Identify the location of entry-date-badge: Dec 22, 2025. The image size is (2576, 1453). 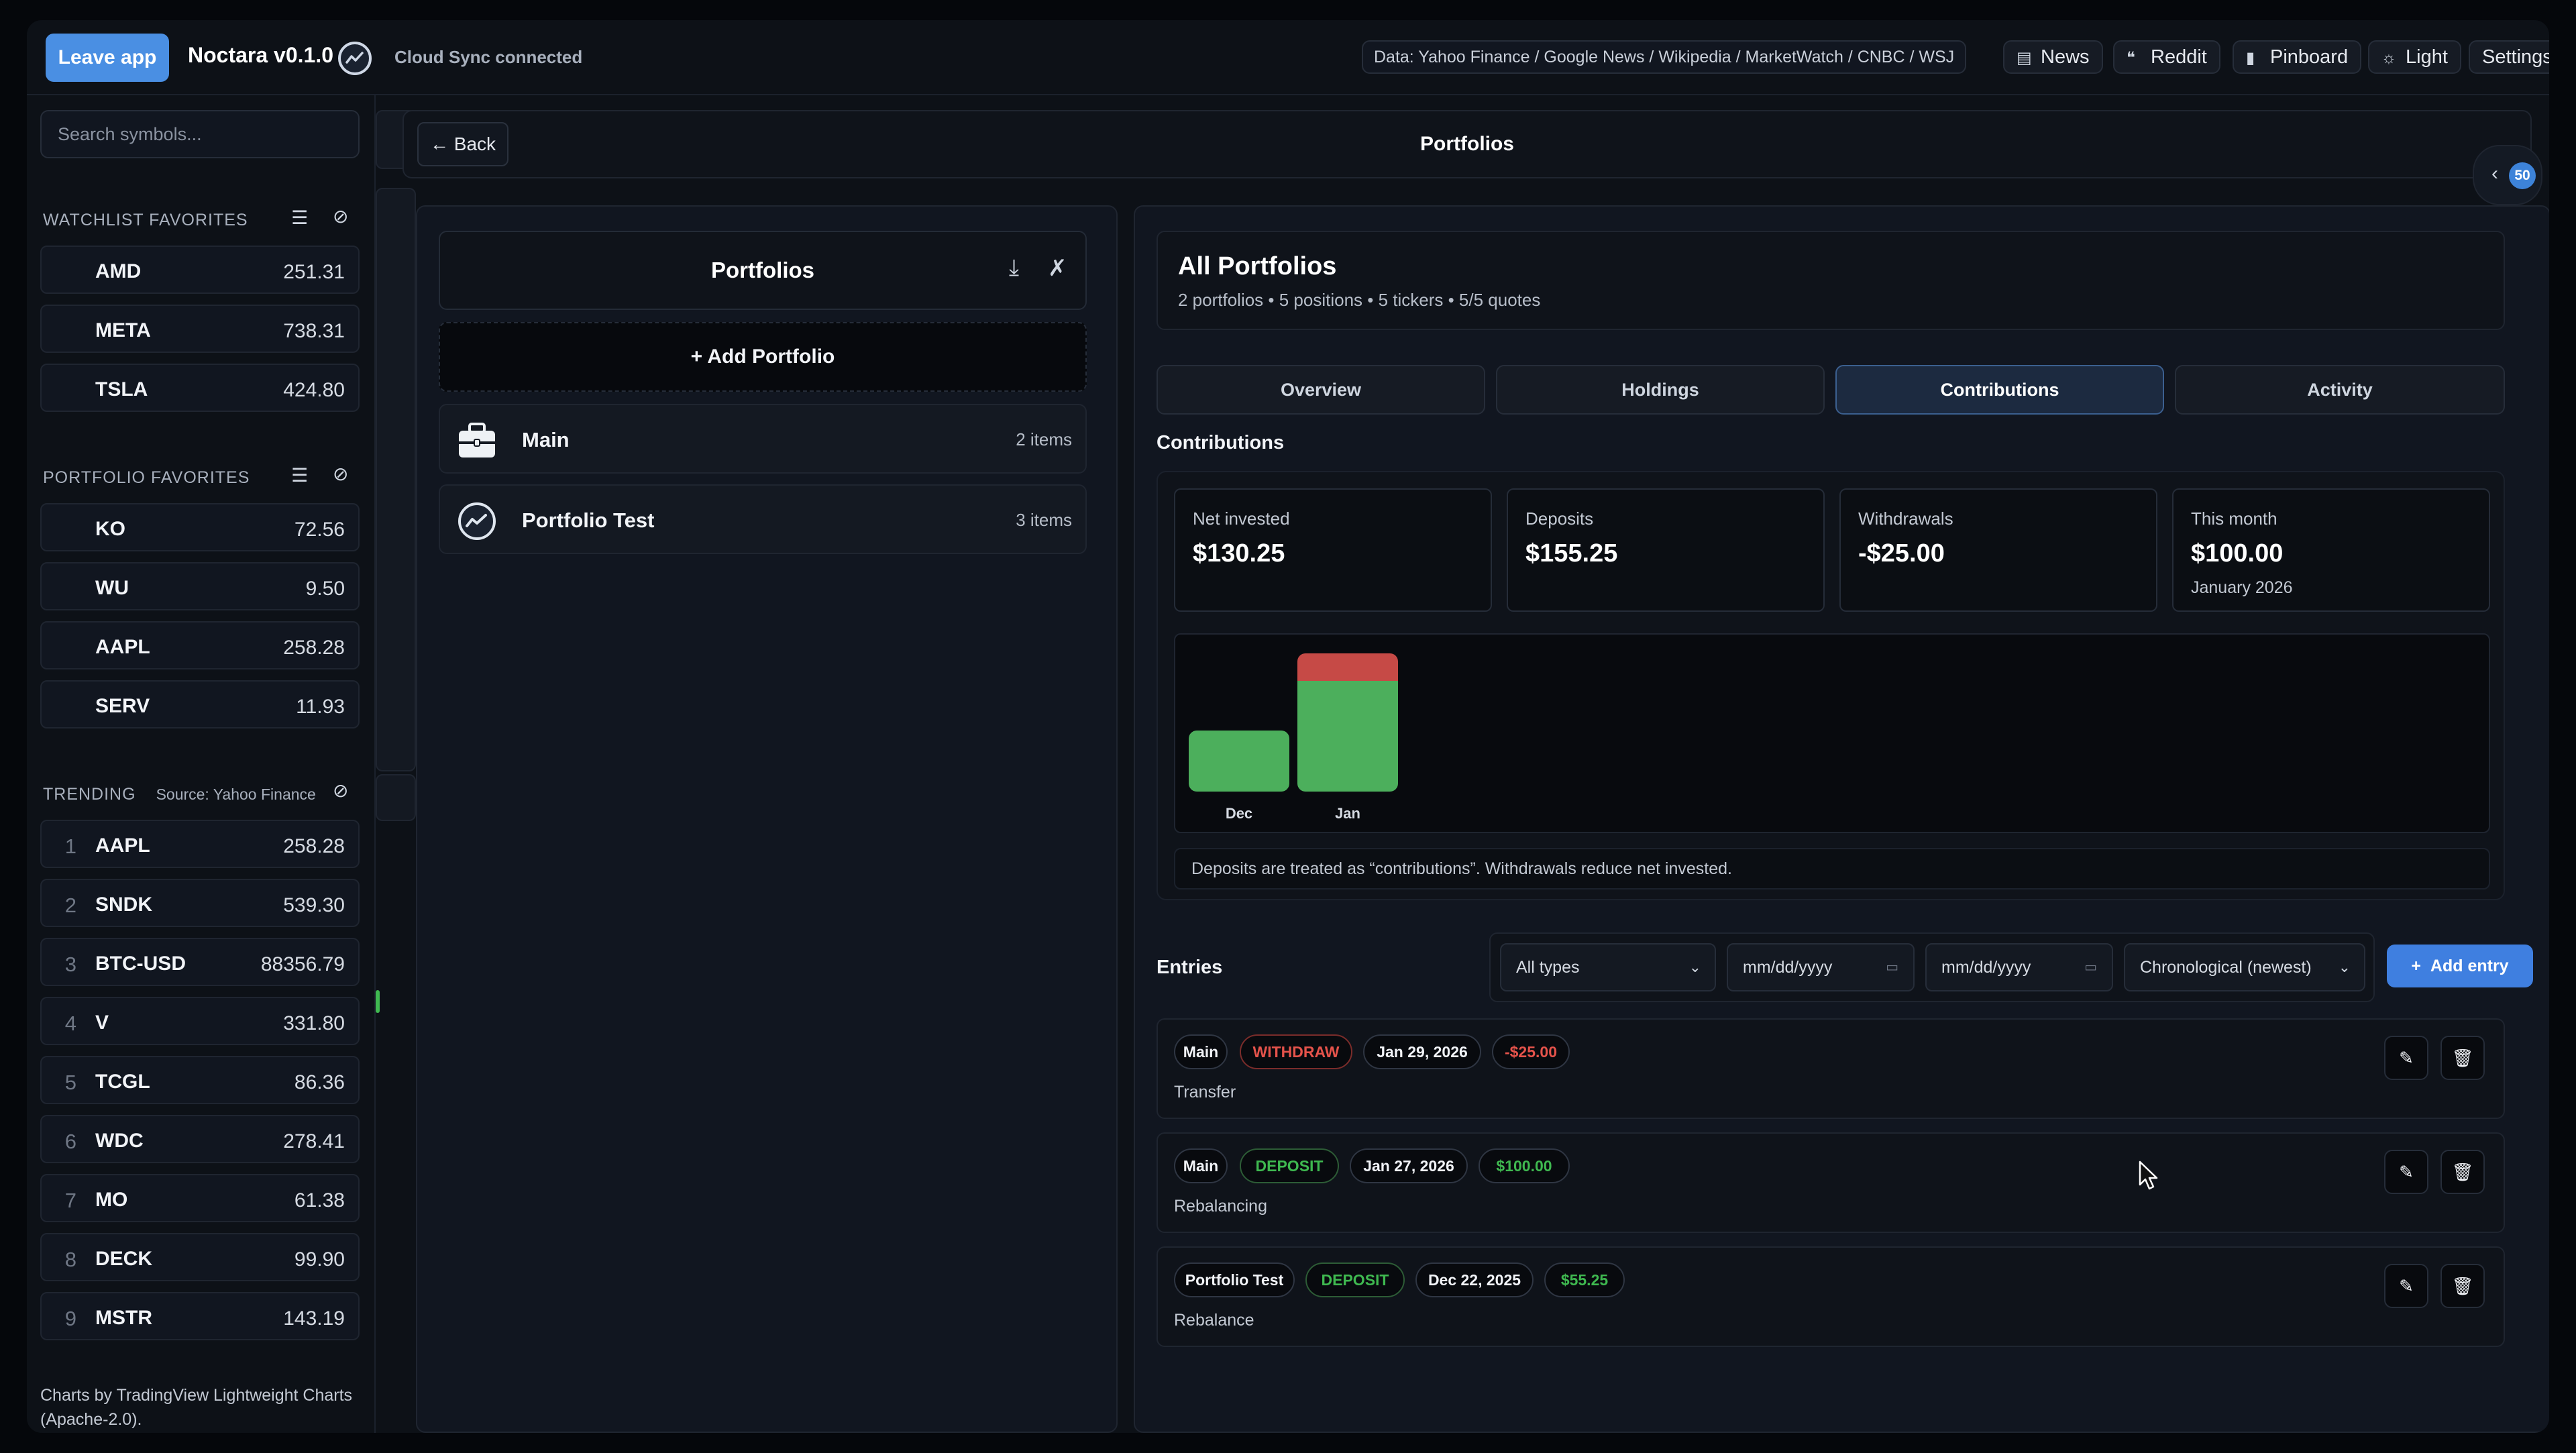
(1474, 1279).